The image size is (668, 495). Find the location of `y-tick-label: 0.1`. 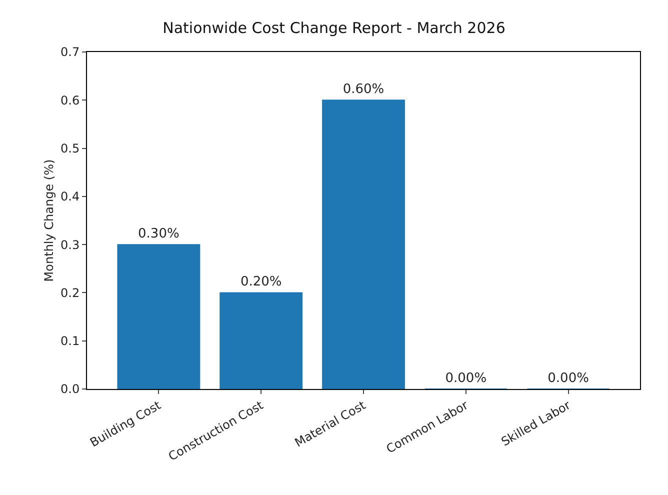

y-tick-label: 0.1 is located at coordinates (70, 341).